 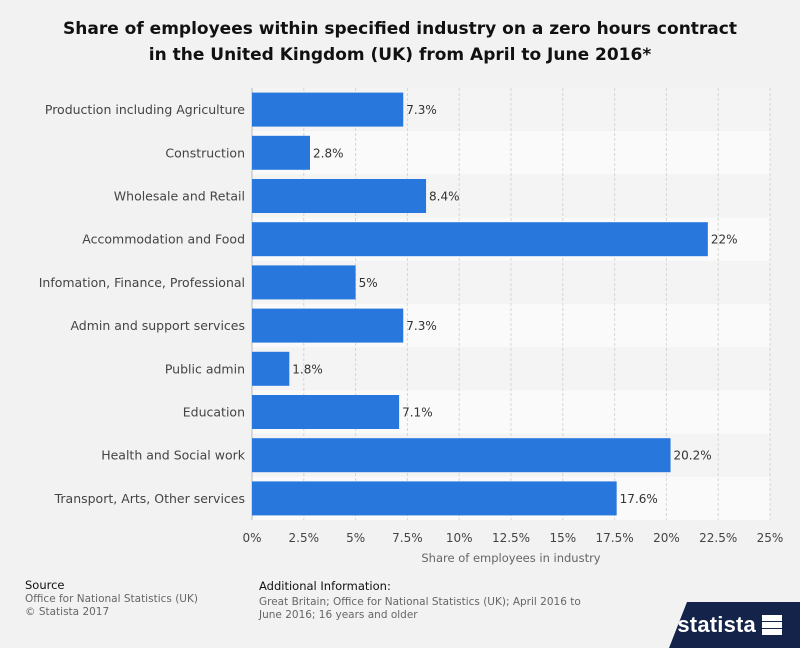 I want to click on statista-flag-icon, so click(x=772, y=625).